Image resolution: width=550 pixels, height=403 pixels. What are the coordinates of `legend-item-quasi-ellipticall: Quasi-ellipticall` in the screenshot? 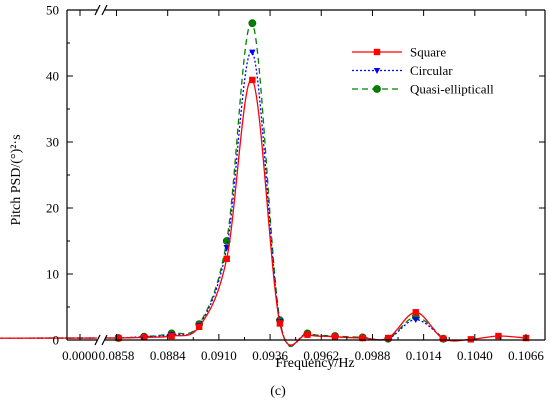 It's located at (423, 89).